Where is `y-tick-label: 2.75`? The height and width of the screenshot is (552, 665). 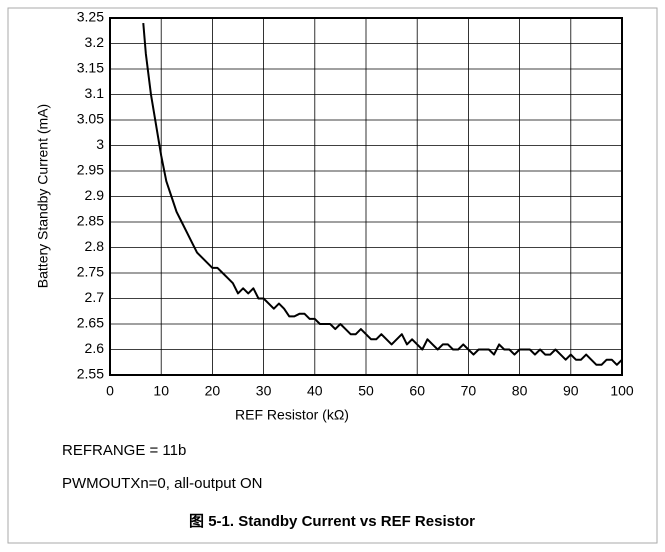
y-tick-label: 2.75 is located at coordinates (90, 272).